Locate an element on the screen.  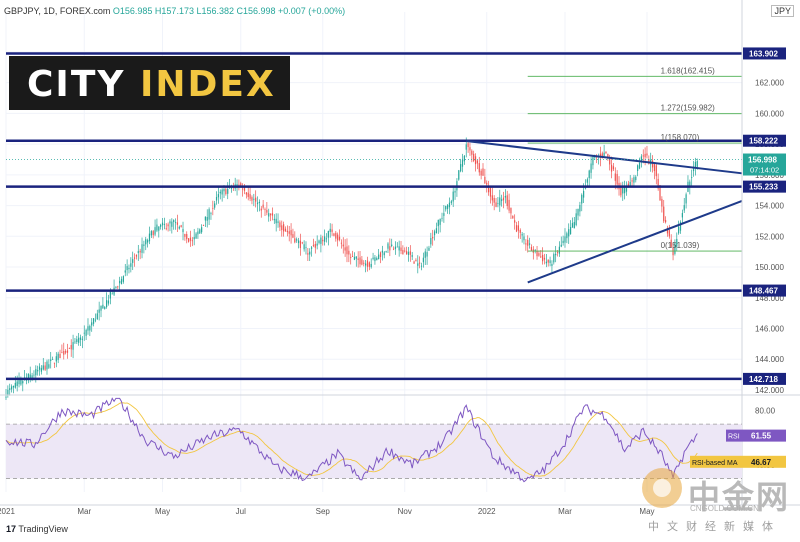
rsi-name-tag is located at coordinates (734, 435).